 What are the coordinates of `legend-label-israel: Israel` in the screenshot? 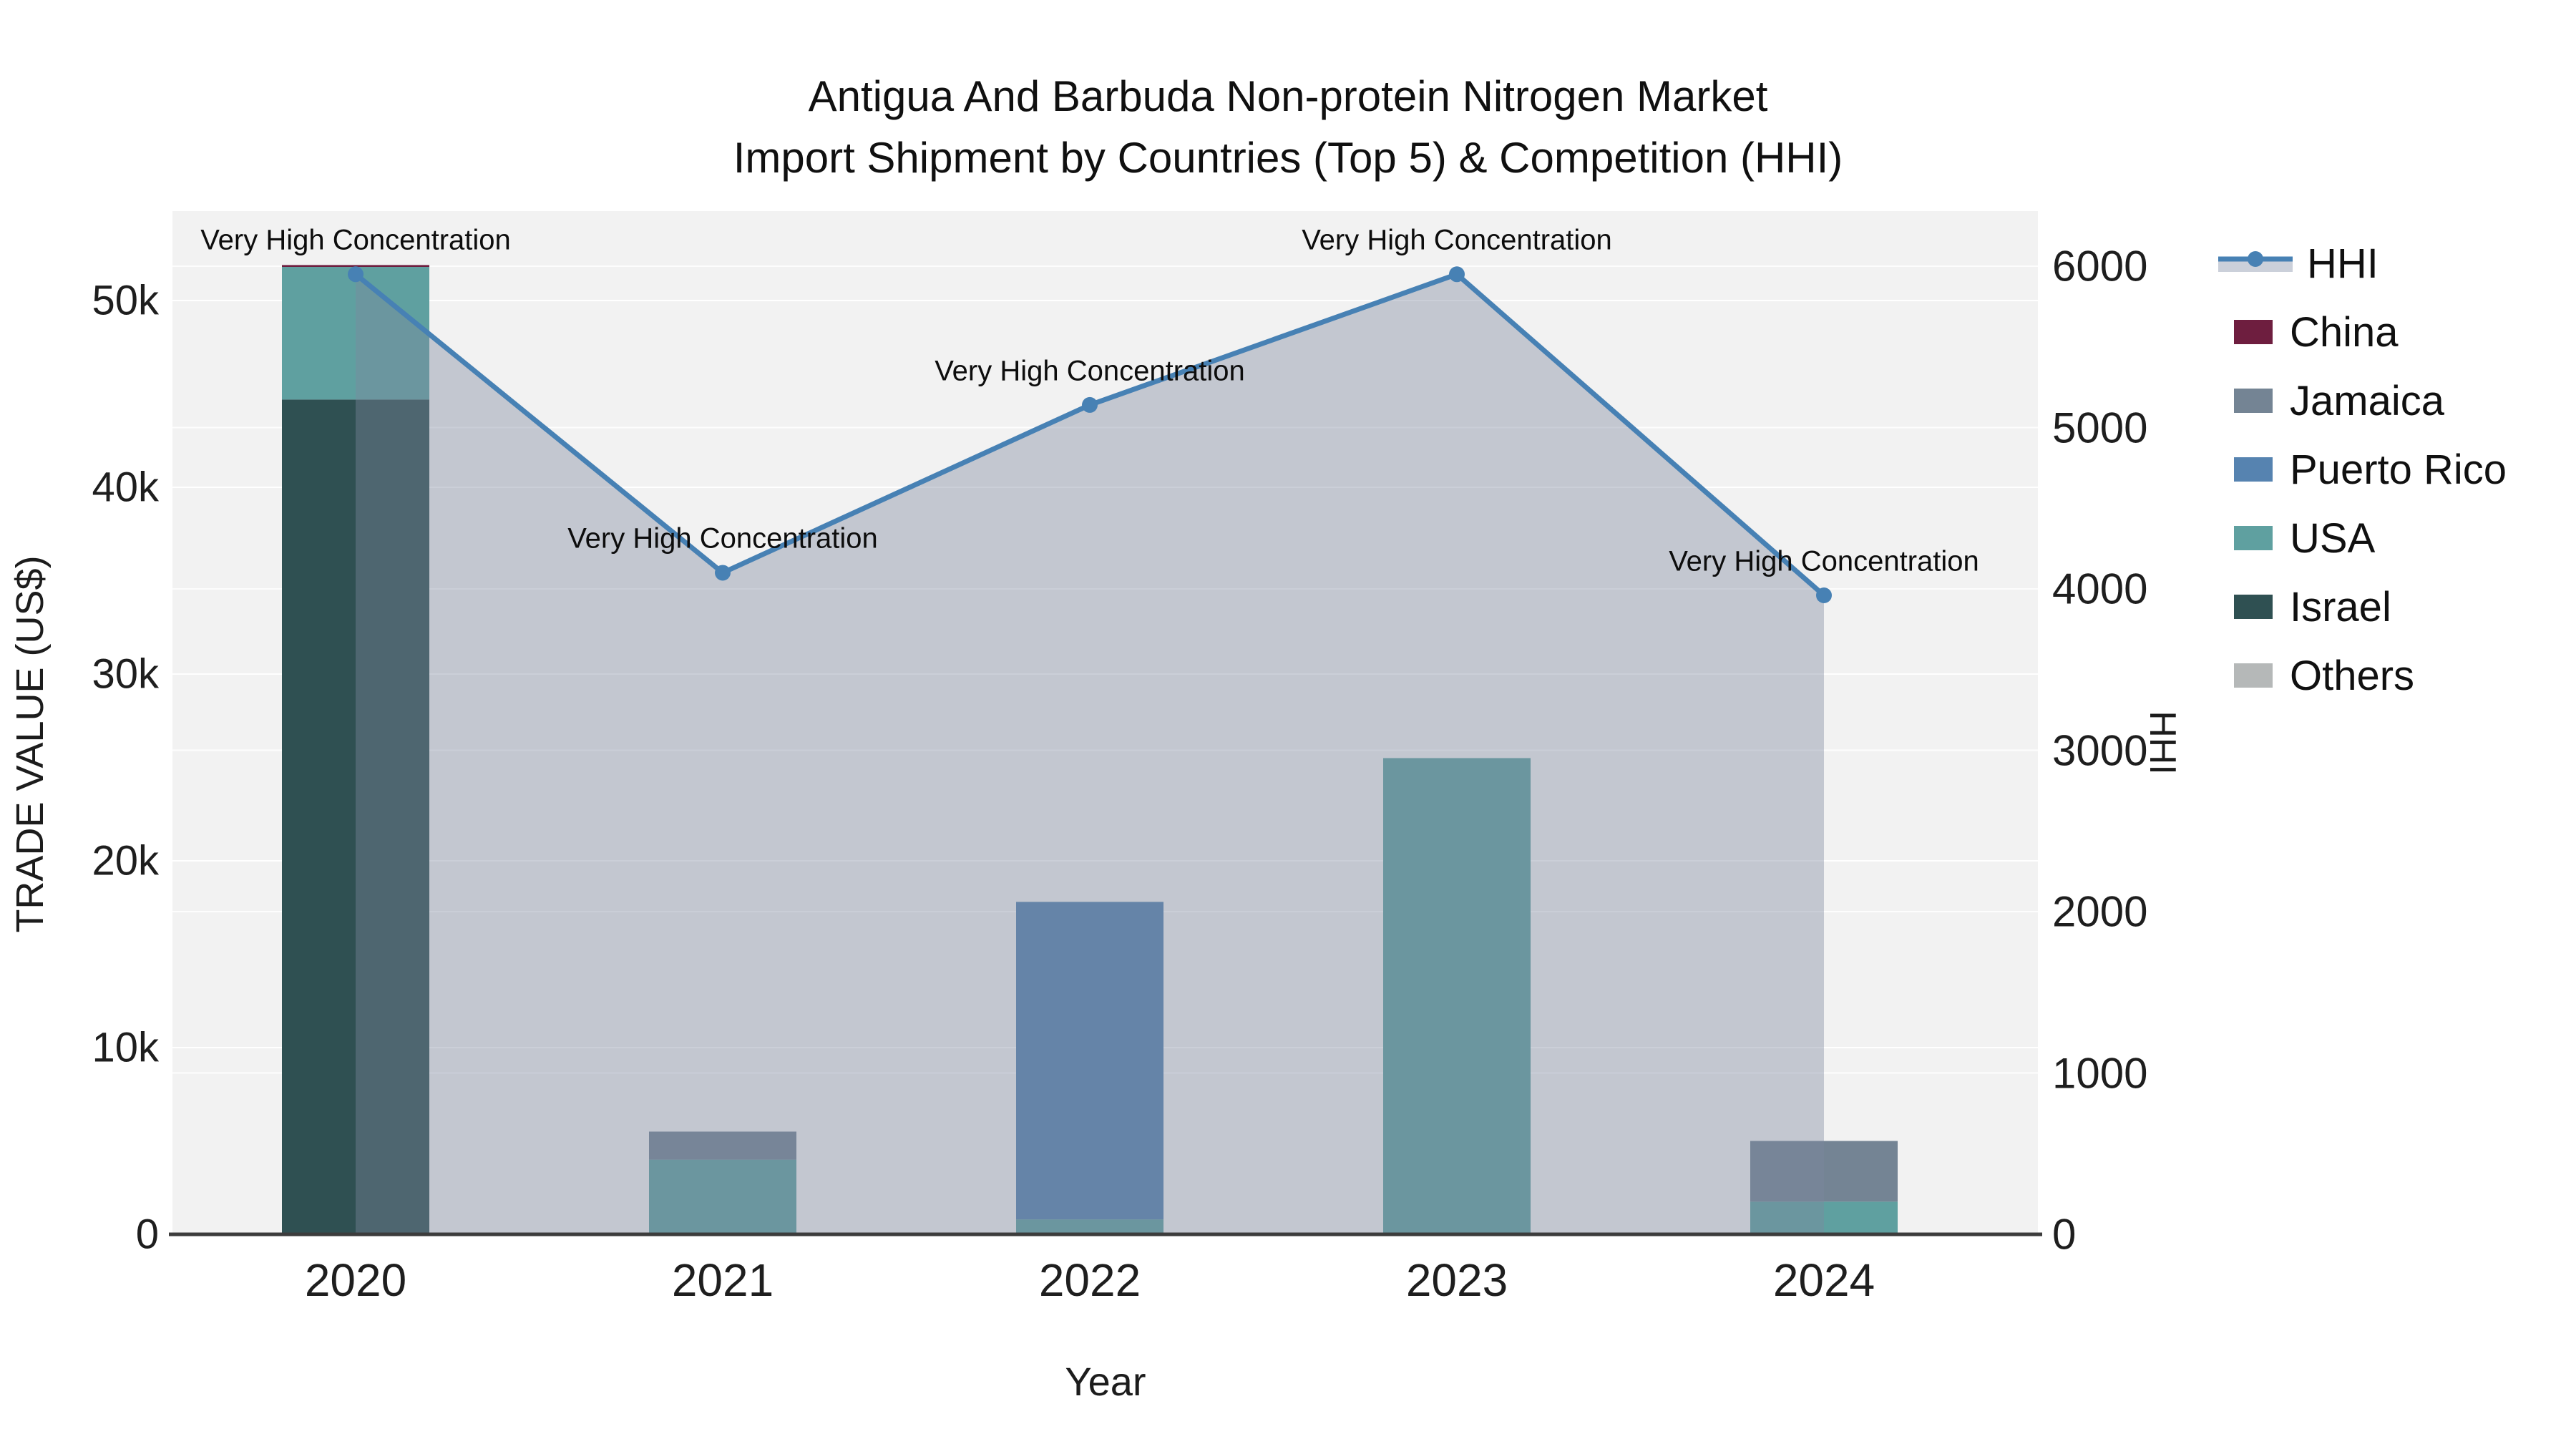 It's located at (2340, 606).